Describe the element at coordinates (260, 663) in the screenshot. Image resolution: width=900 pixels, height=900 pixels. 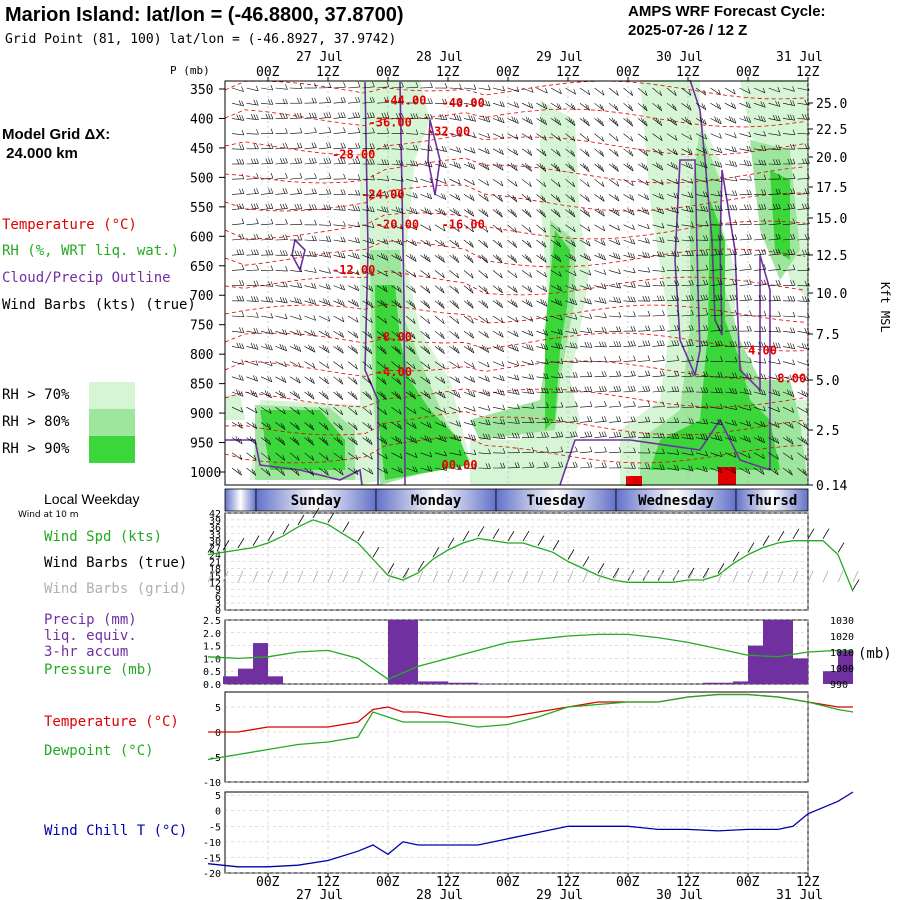
I see `precip-bar` at that location.